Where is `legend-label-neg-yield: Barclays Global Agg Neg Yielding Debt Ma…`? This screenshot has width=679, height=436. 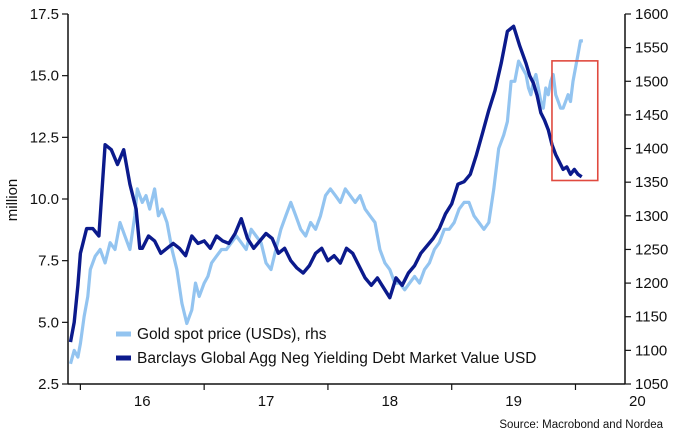
legend-label-neg-yield: Barclays Global Agg Neg Yielding Debt Ma… is located at coordinates (336, 358).